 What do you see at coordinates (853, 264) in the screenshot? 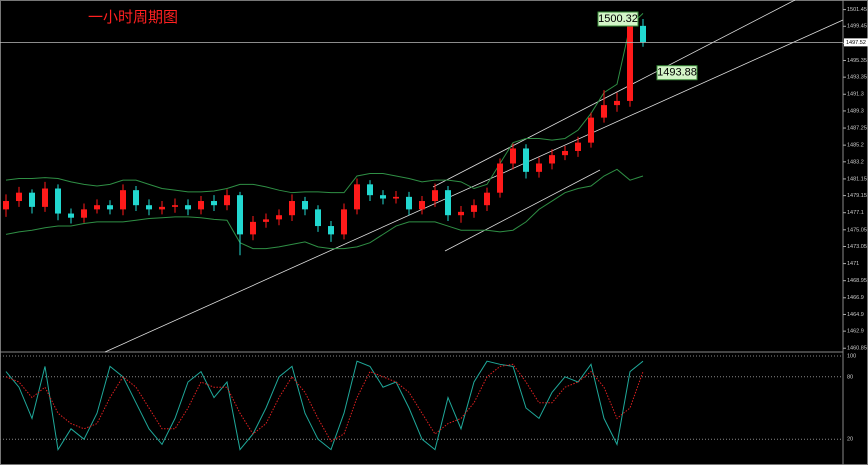
I see `y-tick-label: 1471` at bounding box center [853, 264].